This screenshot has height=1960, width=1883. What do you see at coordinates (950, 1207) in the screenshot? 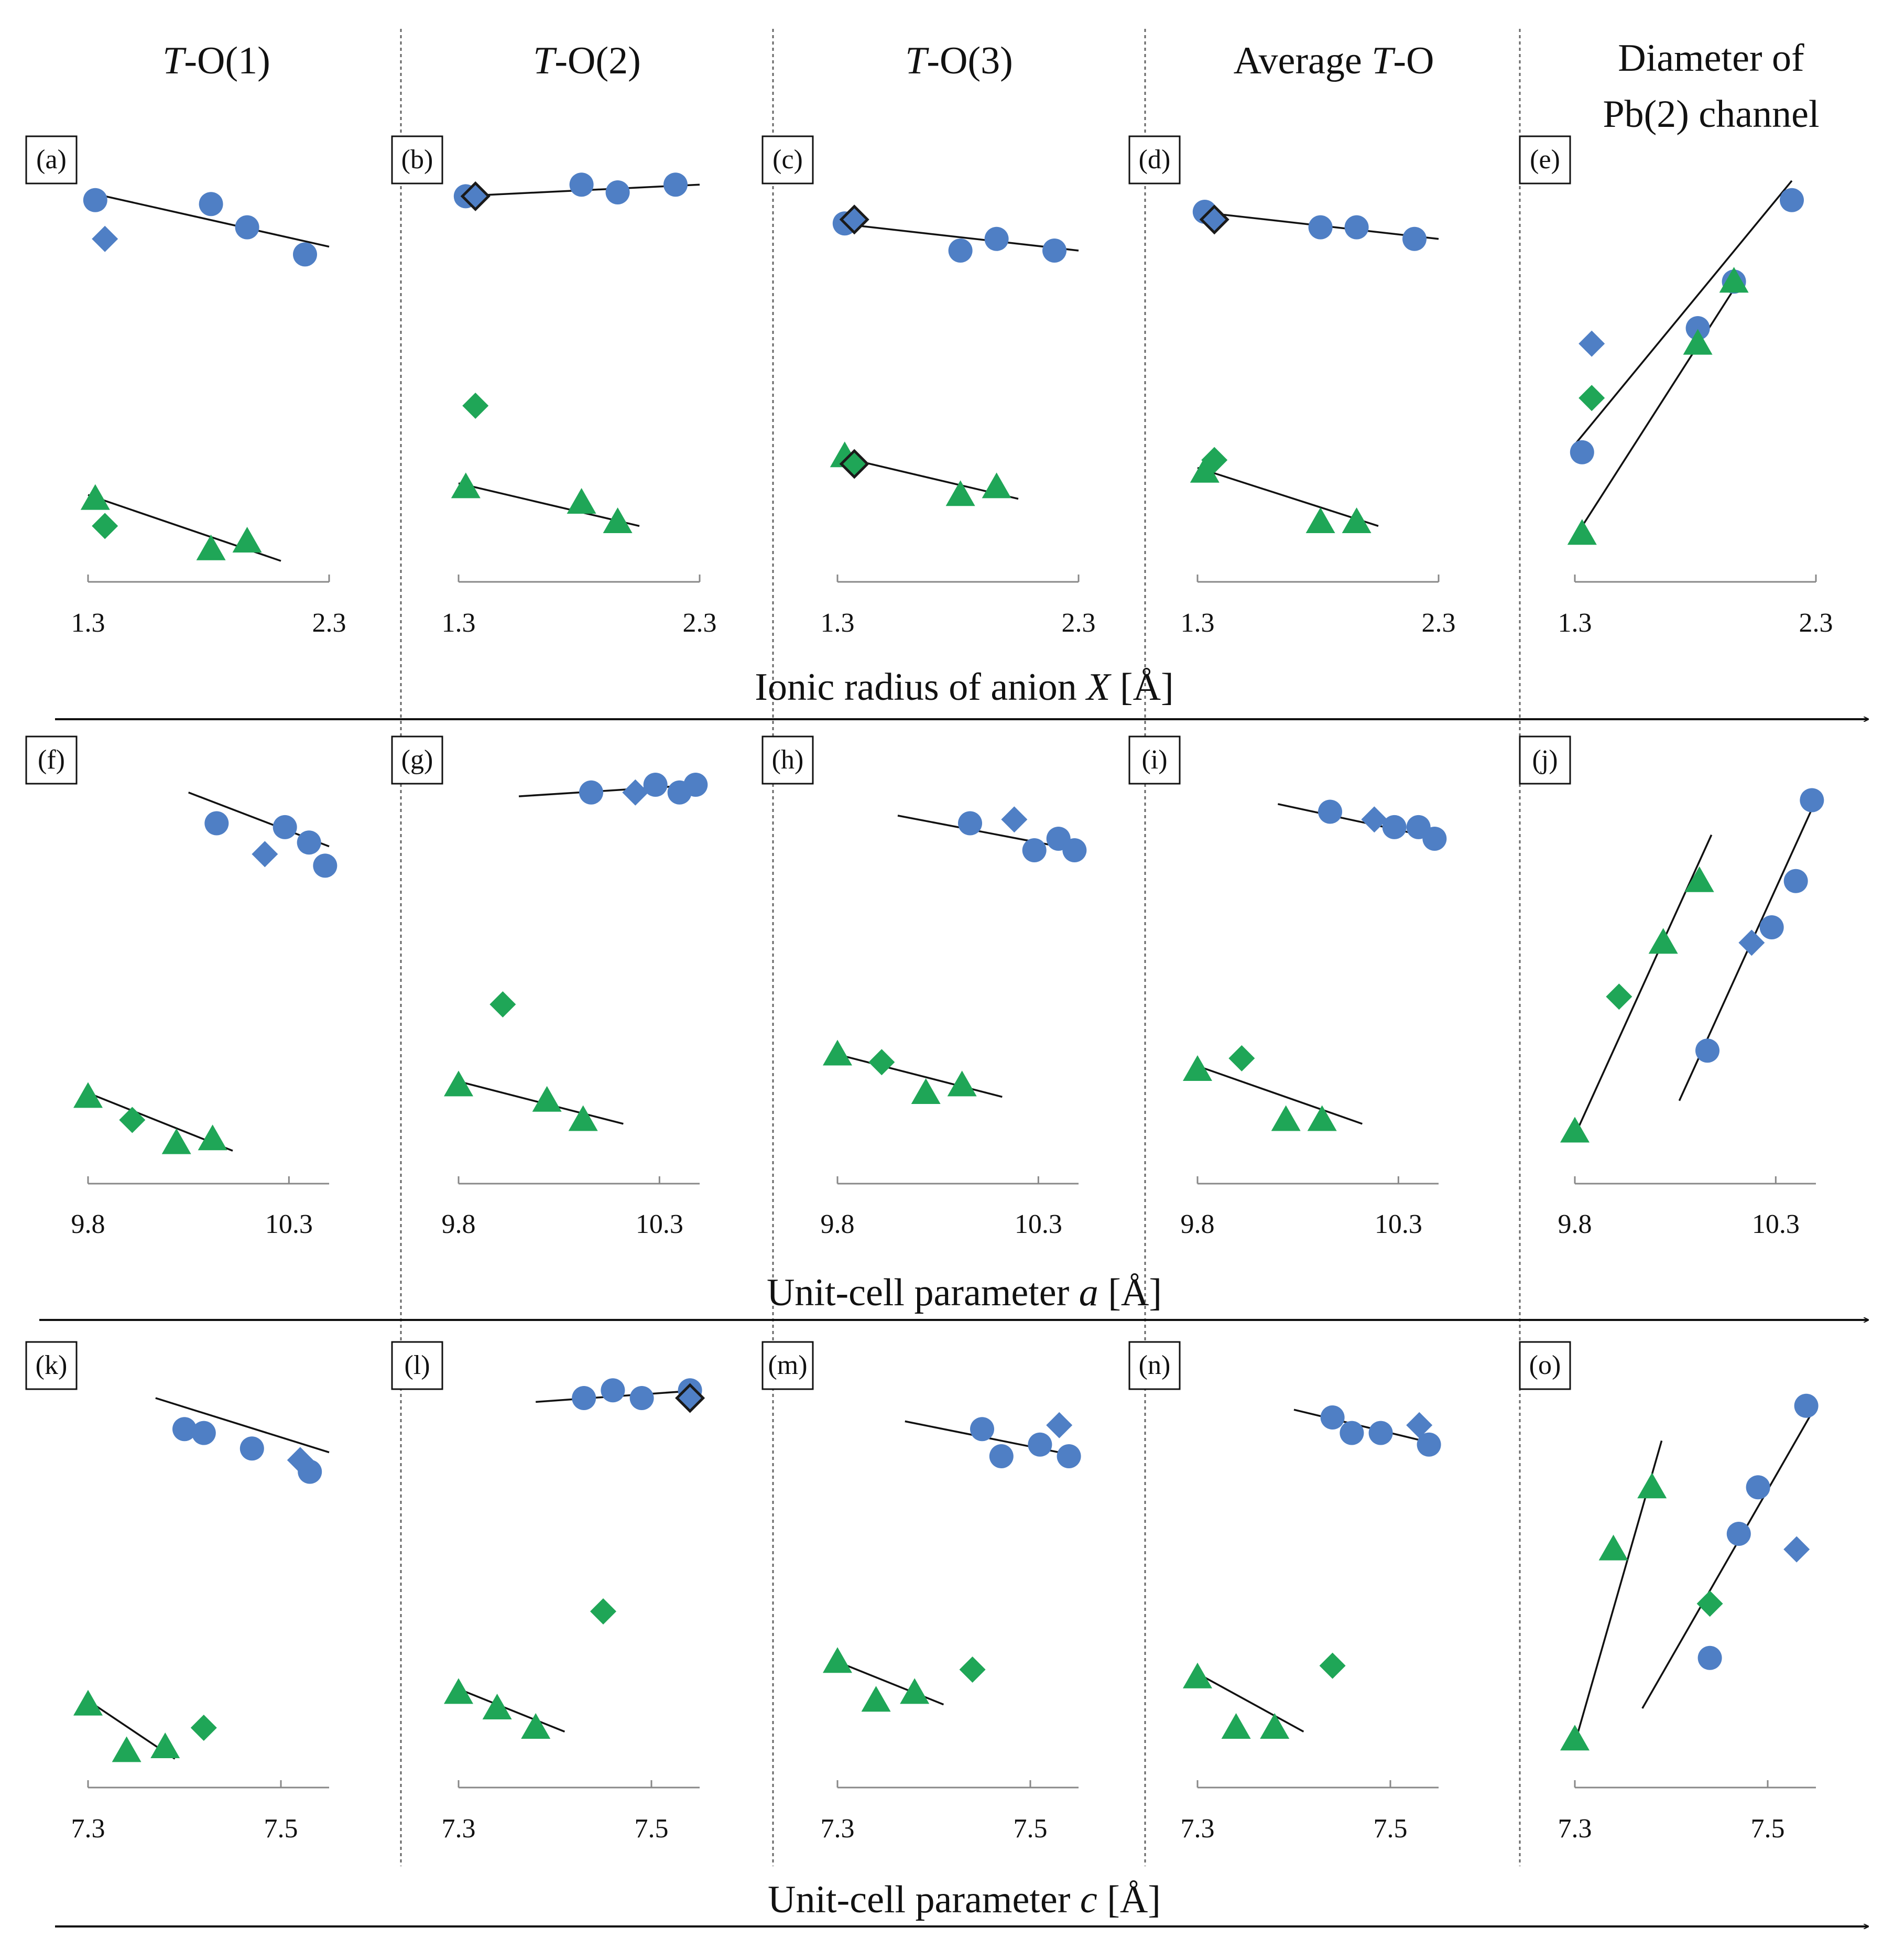
I see `axis-a-to3: 9.8 10.3` at bounding box center [950, 1207].